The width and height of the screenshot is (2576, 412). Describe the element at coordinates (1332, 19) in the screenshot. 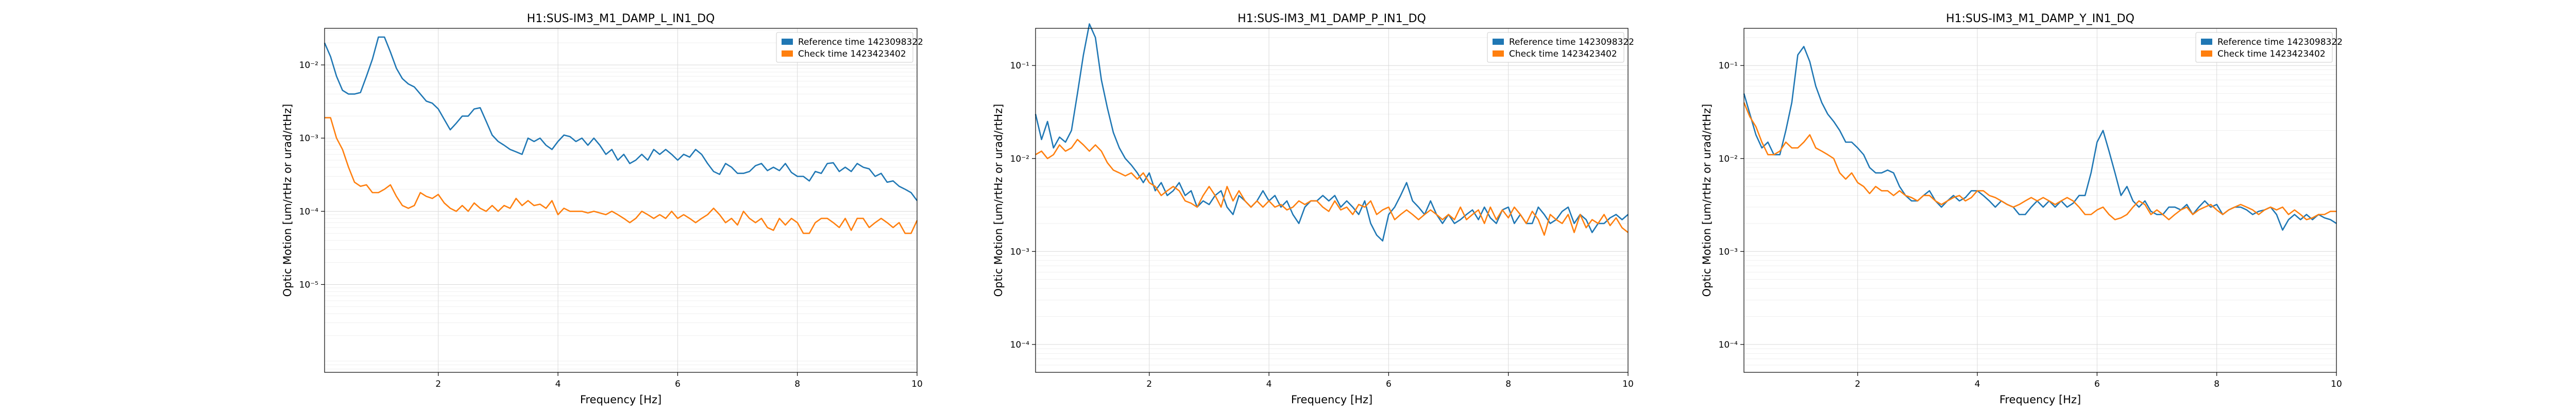

I see `chart-title: H1:SUS-IM3_M1_DAMP_P_IN1_DQ` at that location.